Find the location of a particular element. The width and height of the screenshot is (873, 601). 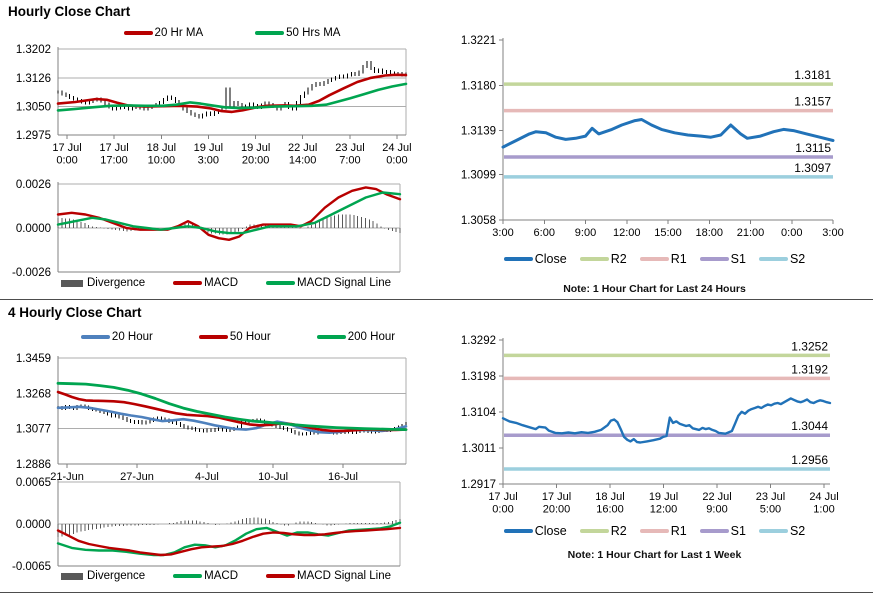

legend-item: MACD Signal Line is located at coordinates (328, 283).